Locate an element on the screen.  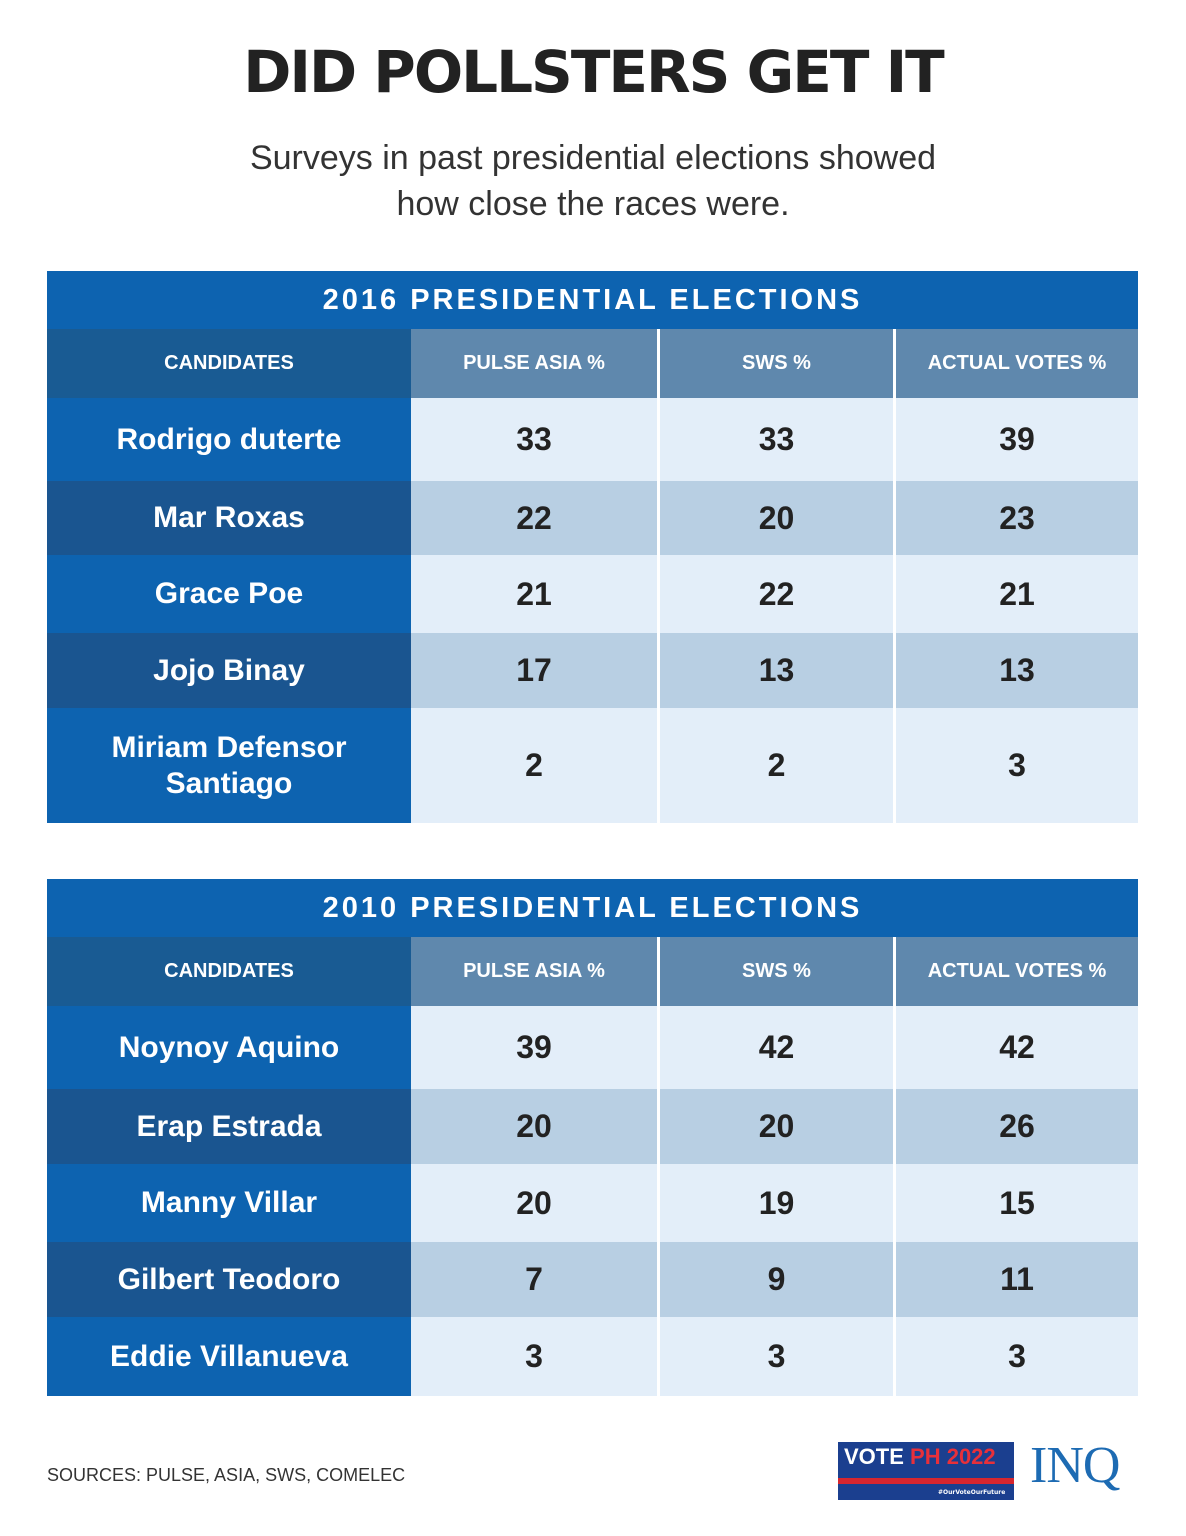
candidate-name: Eddie Villanueva is located at coordinates (229, 1356).